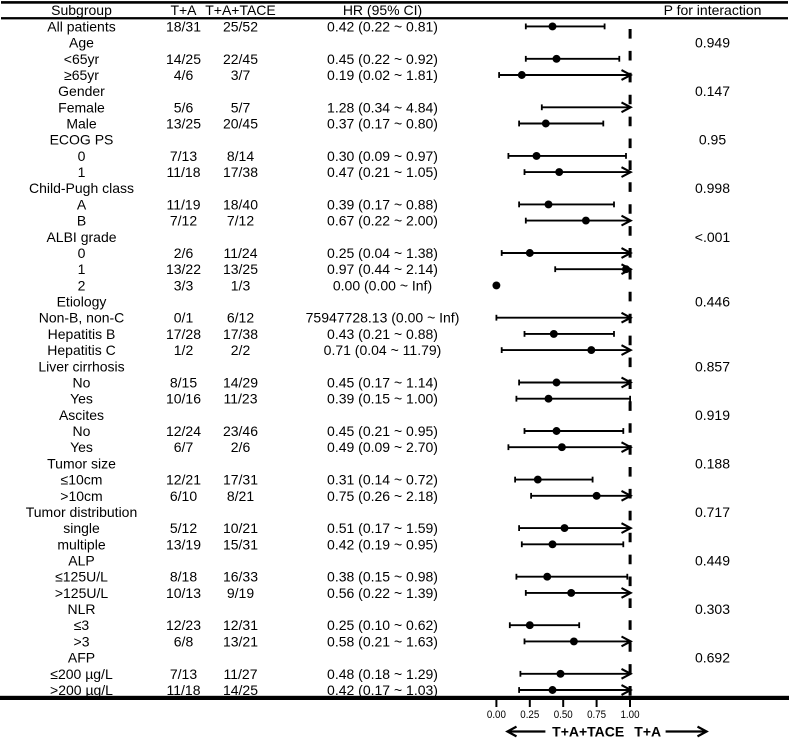 This screenshot has width=789, height=745. What do you see at coordinates (382, 480) in the screenshot?
I see `svg-text: 0.31 (0.14 ~ 0.72)` at bounding box center [382, 480].